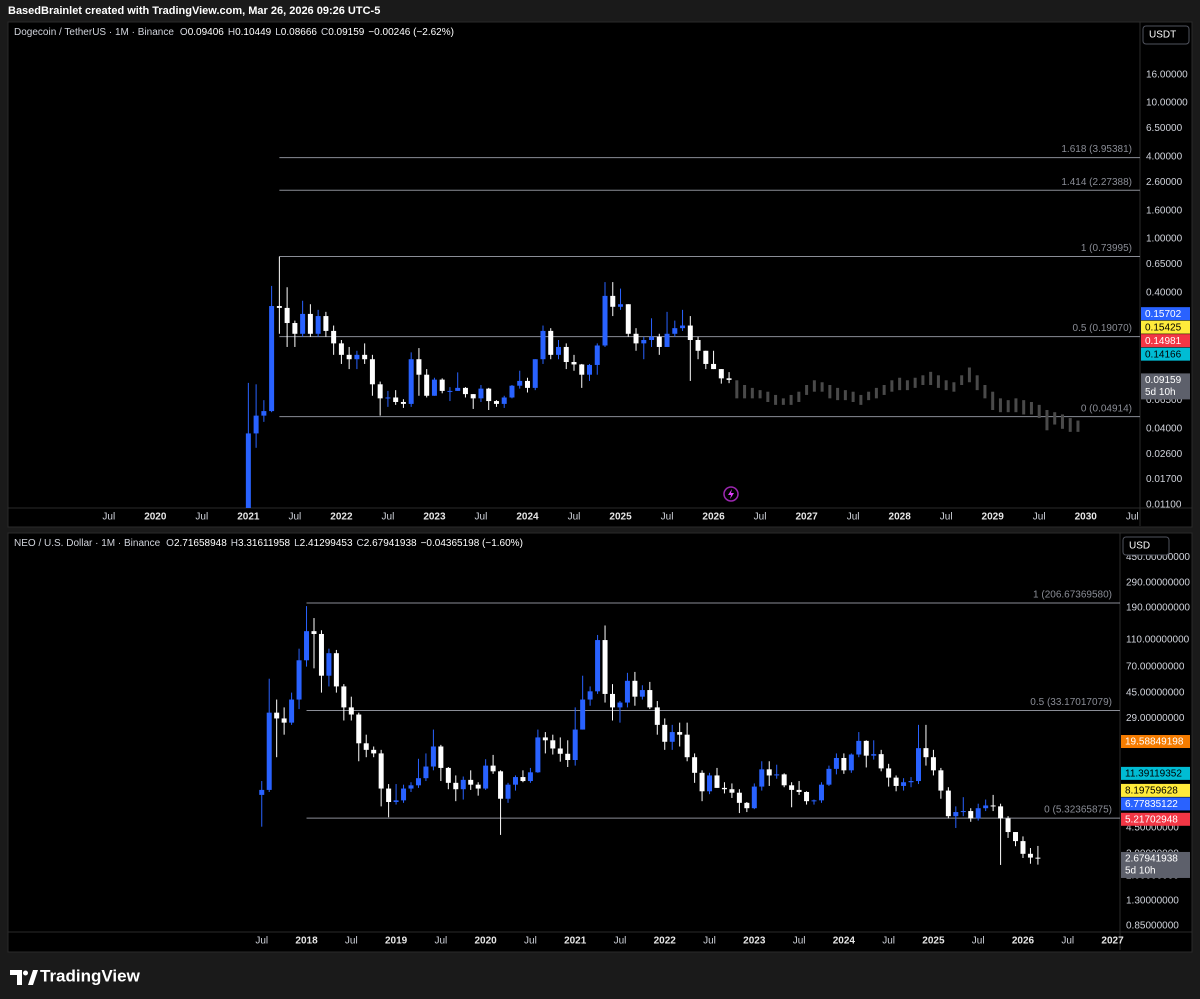 The image size is (1200, 999). What do you see at coordinates (1164, 479) in the screenshot?
I see `y-tick-label: 0.01700` at bounding box center [1164, 479].